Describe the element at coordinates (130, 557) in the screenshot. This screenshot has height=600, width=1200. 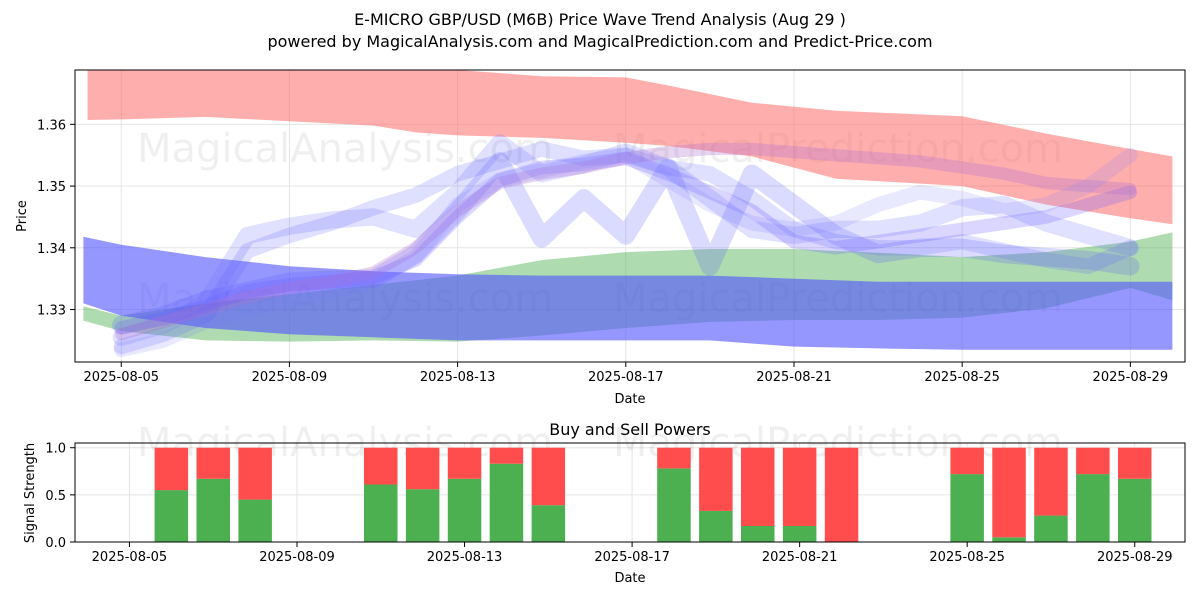
I see `power-x-tick-label: 2025-08-05` at that location.